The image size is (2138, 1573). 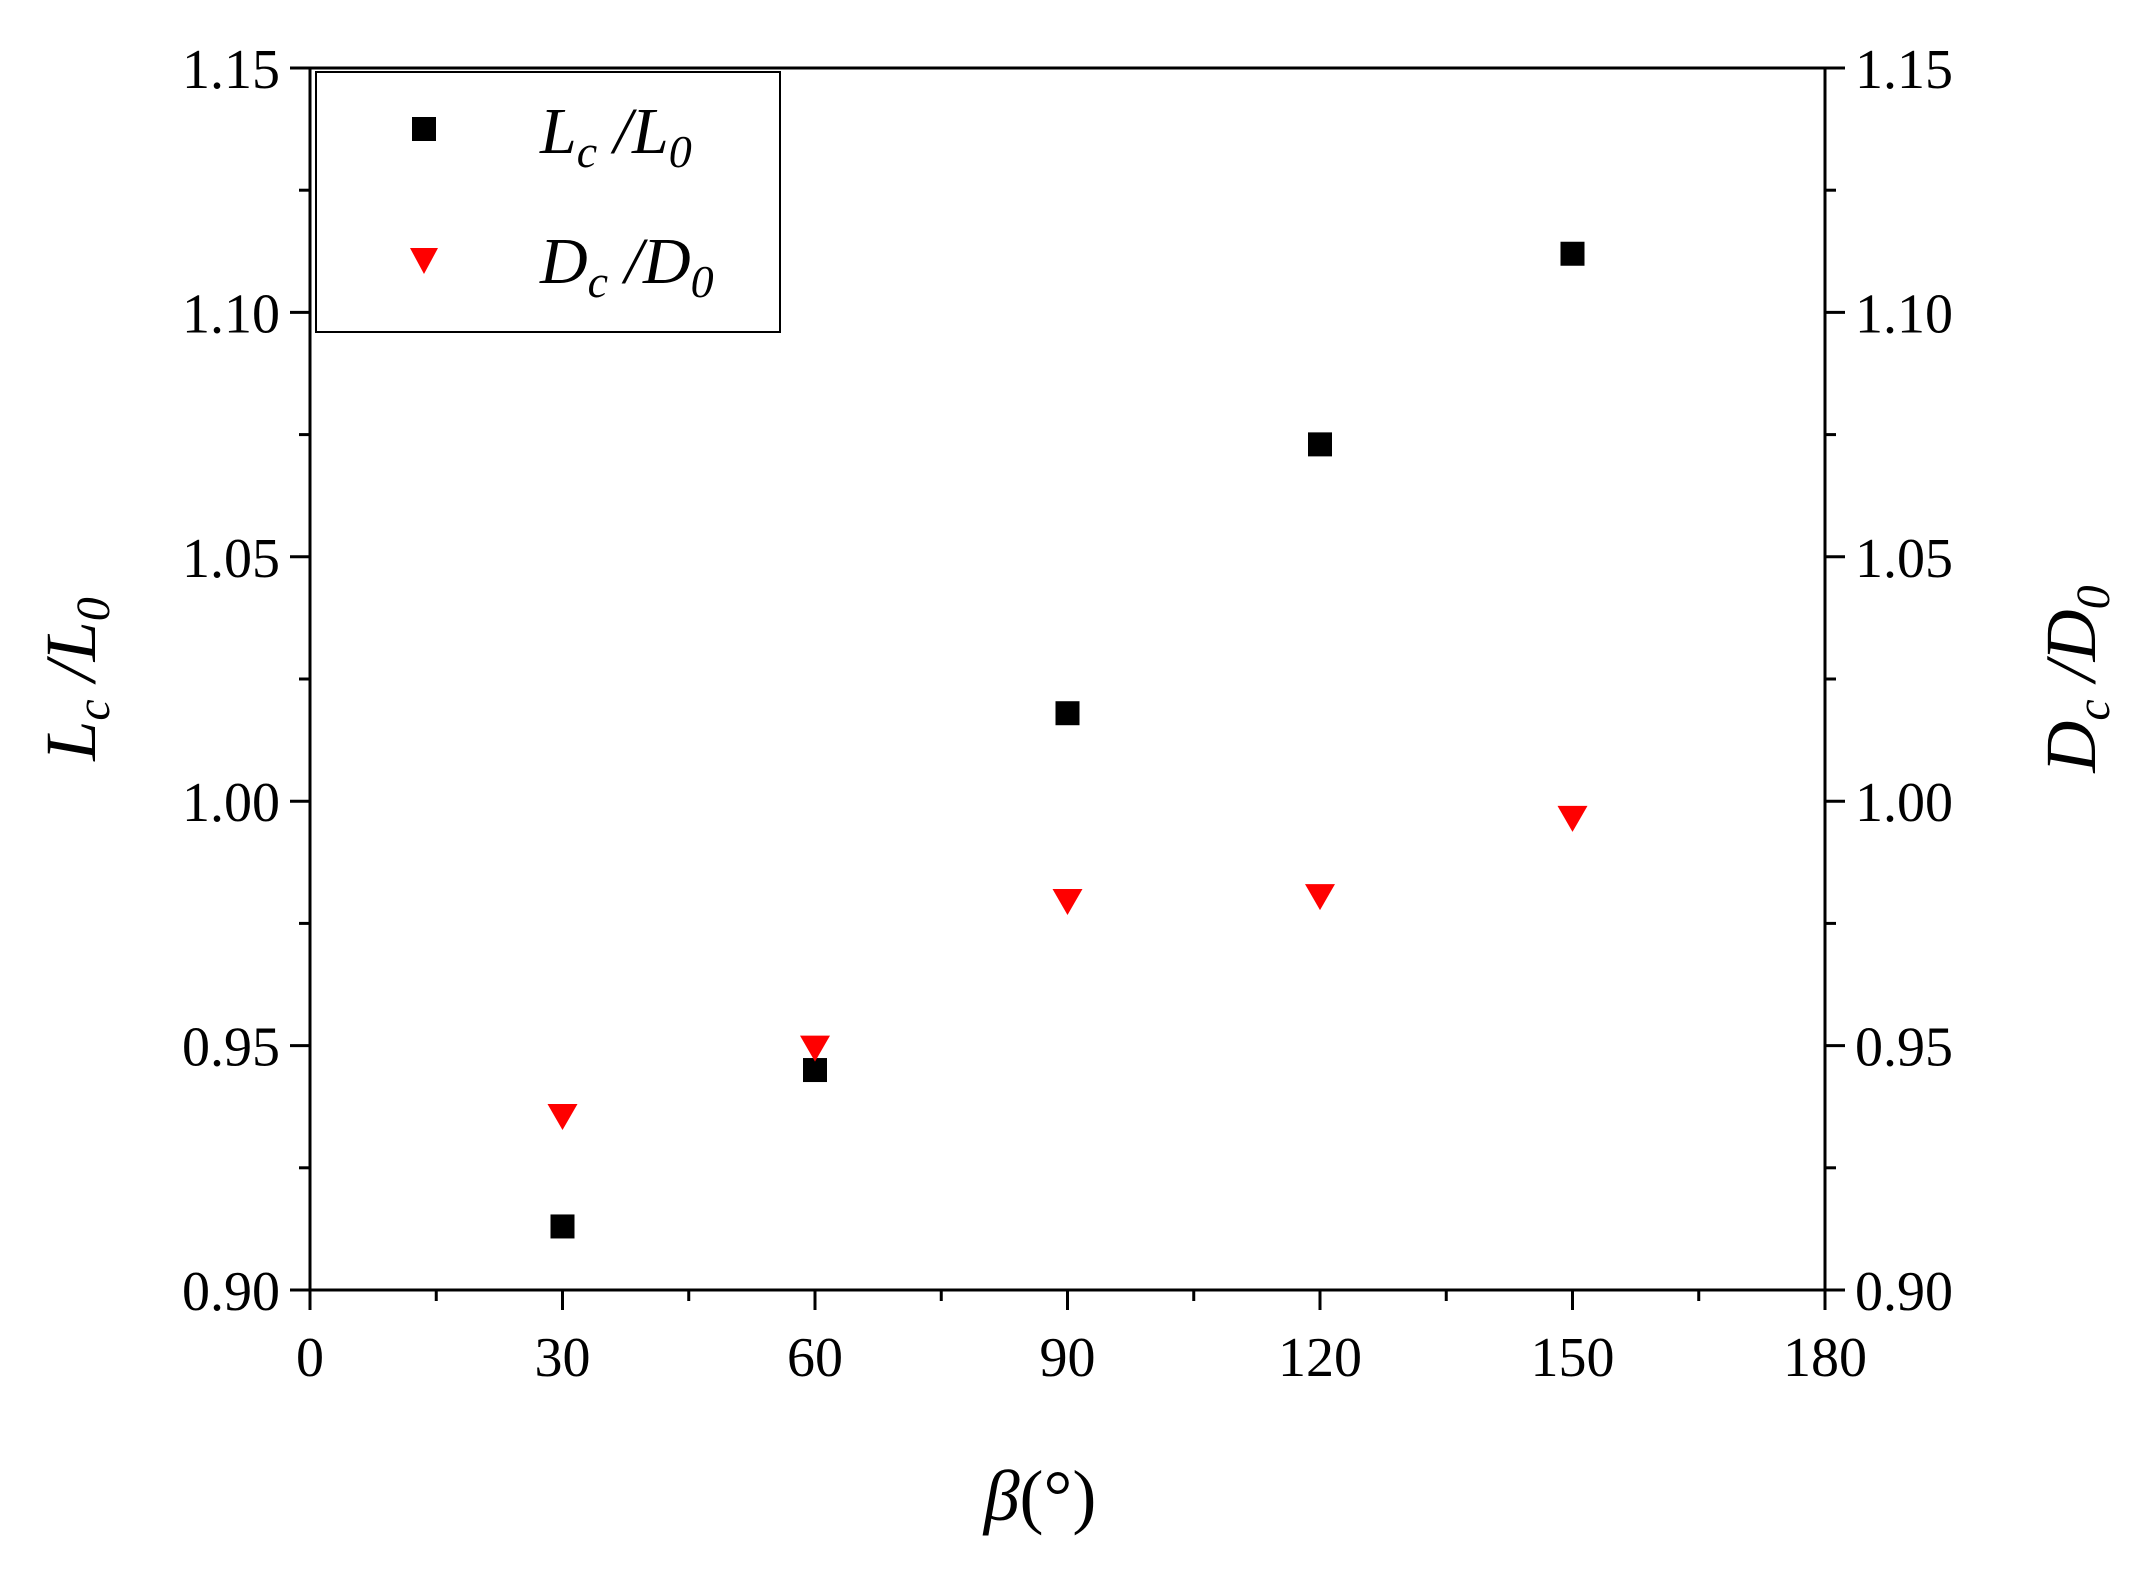 I want to click on legend-box, so click(x=548, y=202).